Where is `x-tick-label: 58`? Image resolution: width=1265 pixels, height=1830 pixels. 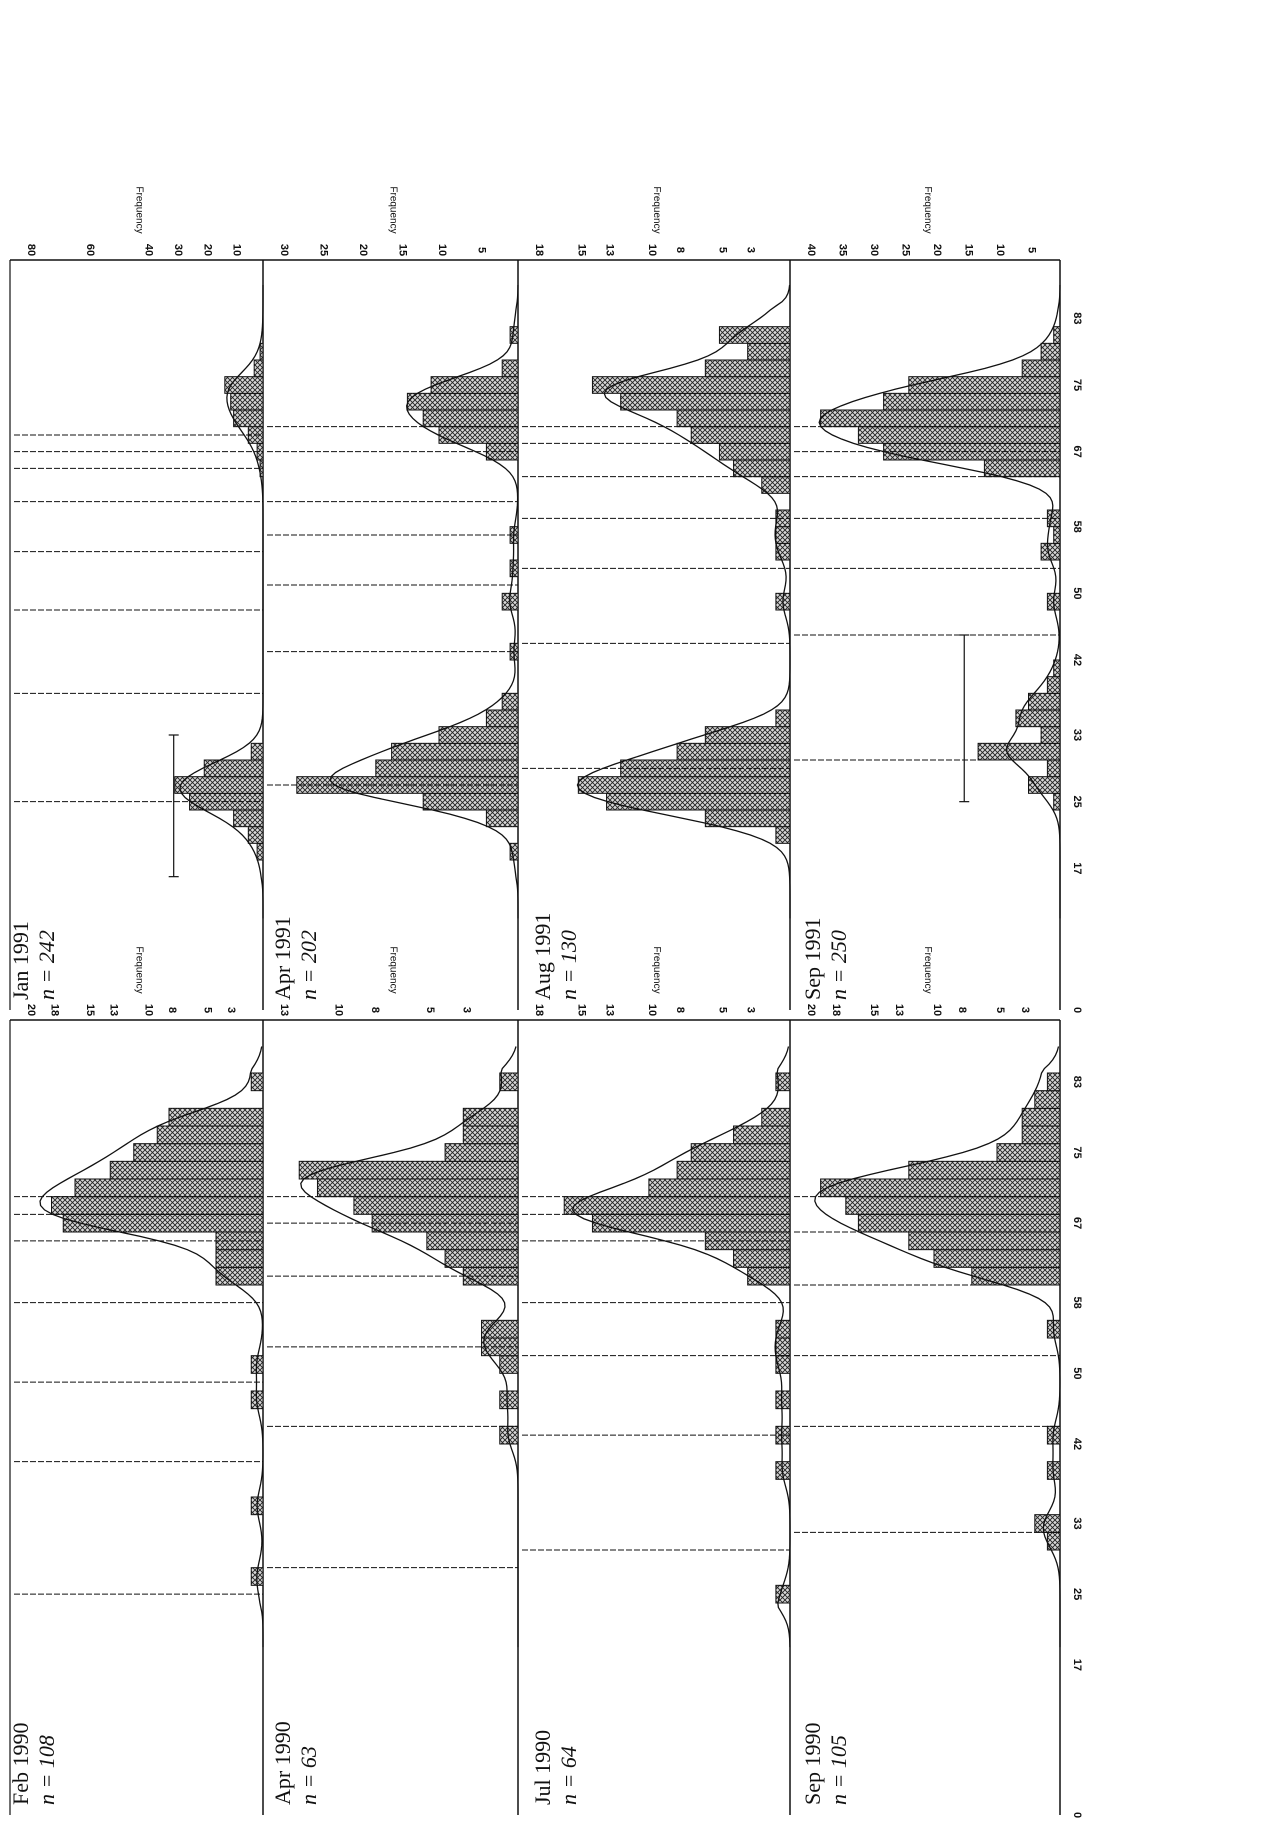
x-tick-label: 58 is located at coordinates (1077, 527).